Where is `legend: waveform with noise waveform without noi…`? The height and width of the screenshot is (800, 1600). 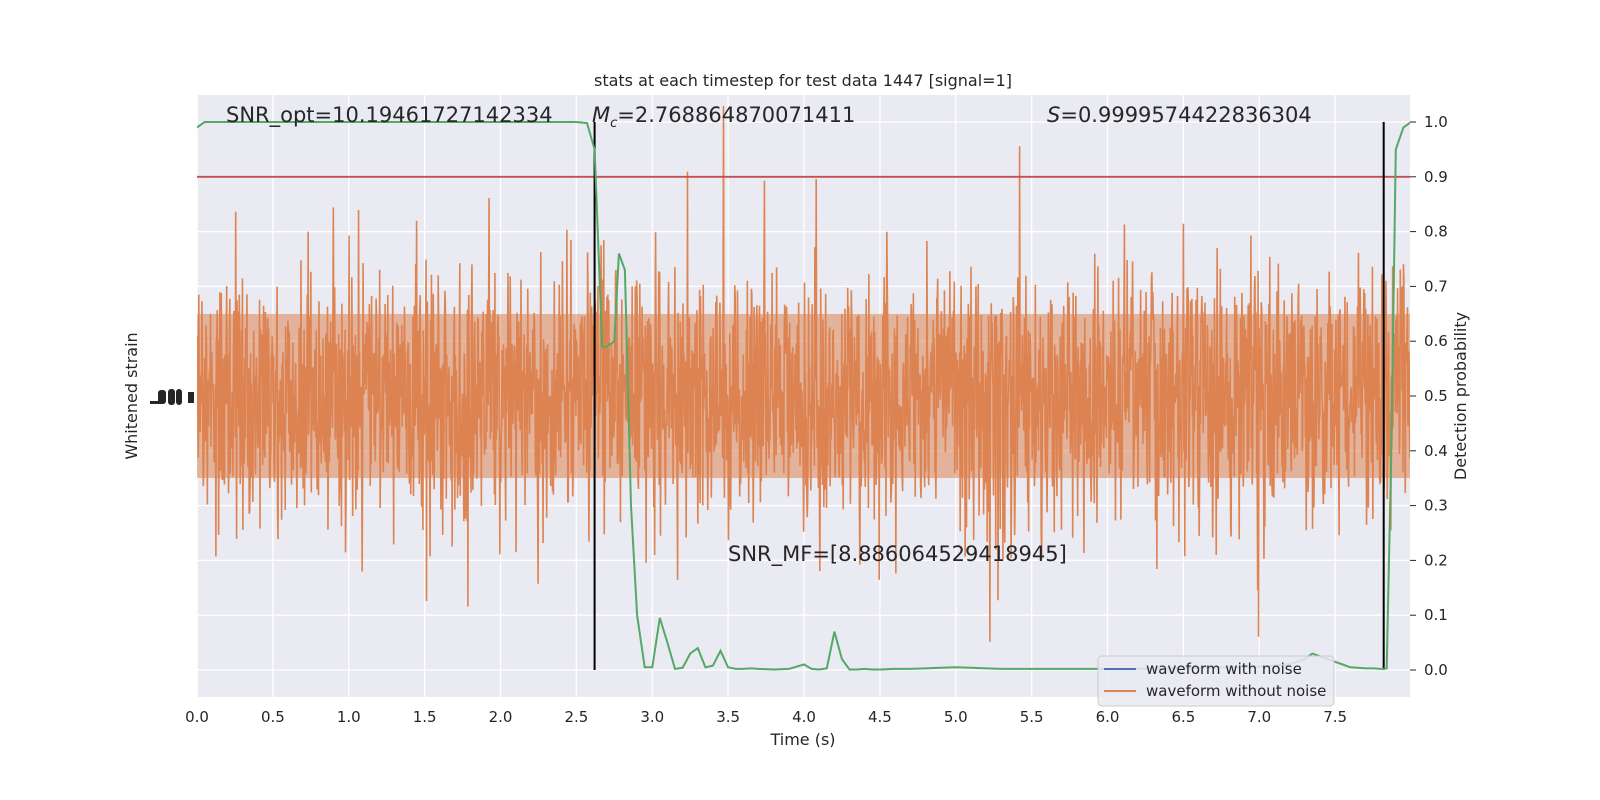
legend: waveform with noise waveform without noi… is located at coordinates (1216, 681).